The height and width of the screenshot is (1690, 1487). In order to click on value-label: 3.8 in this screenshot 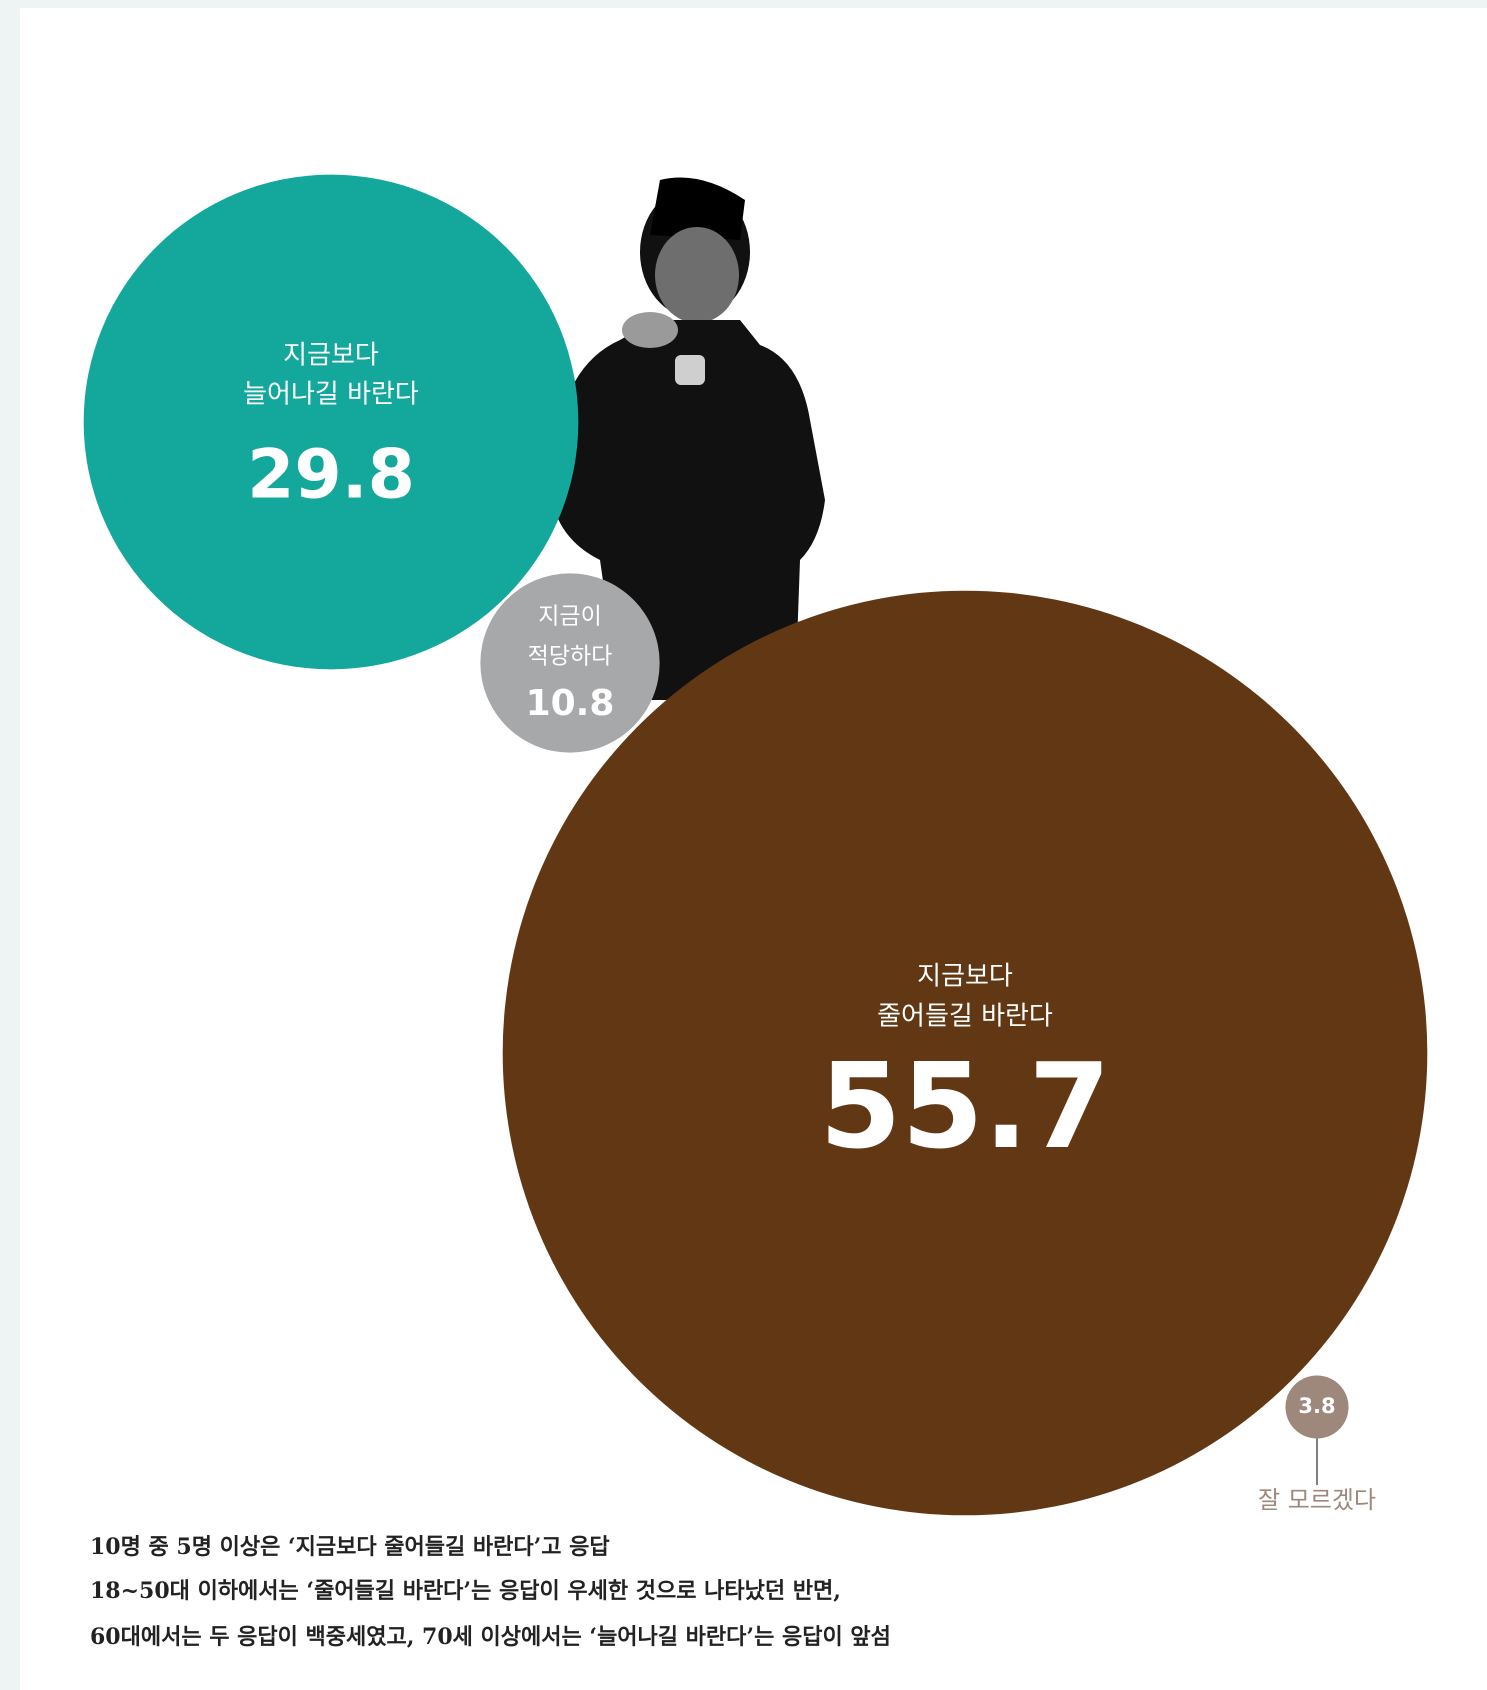, I will do `click(1316, 1406)`.